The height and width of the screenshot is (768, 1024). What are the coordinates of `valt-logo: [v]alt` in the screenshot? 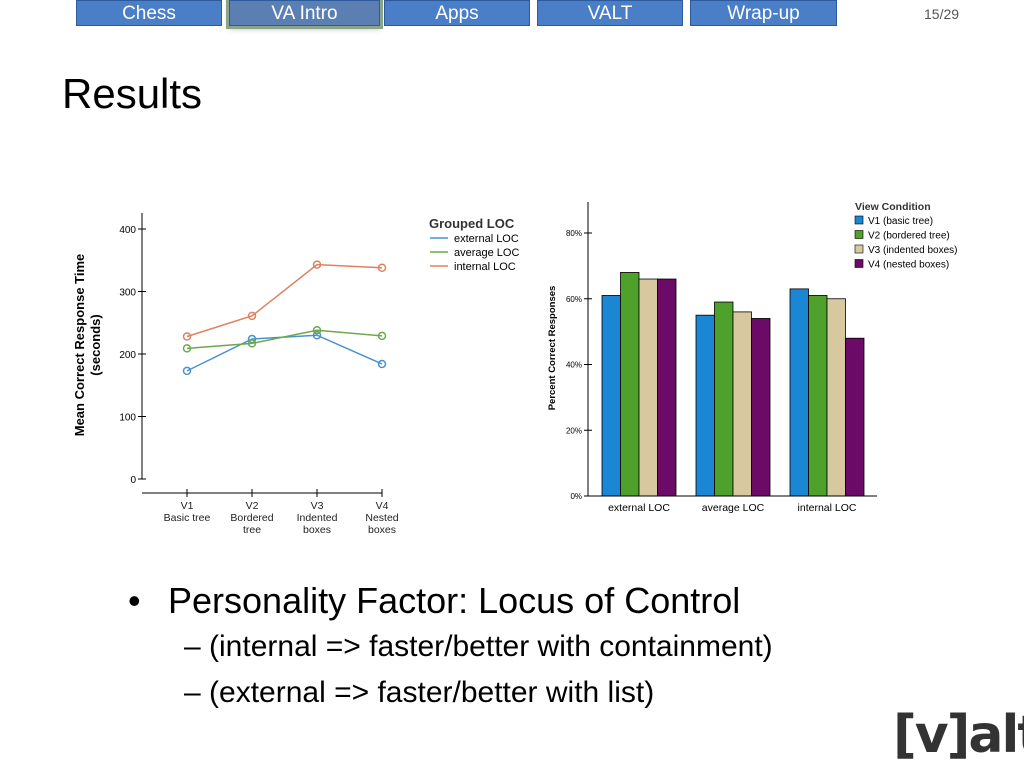 It's located at (958, 735).